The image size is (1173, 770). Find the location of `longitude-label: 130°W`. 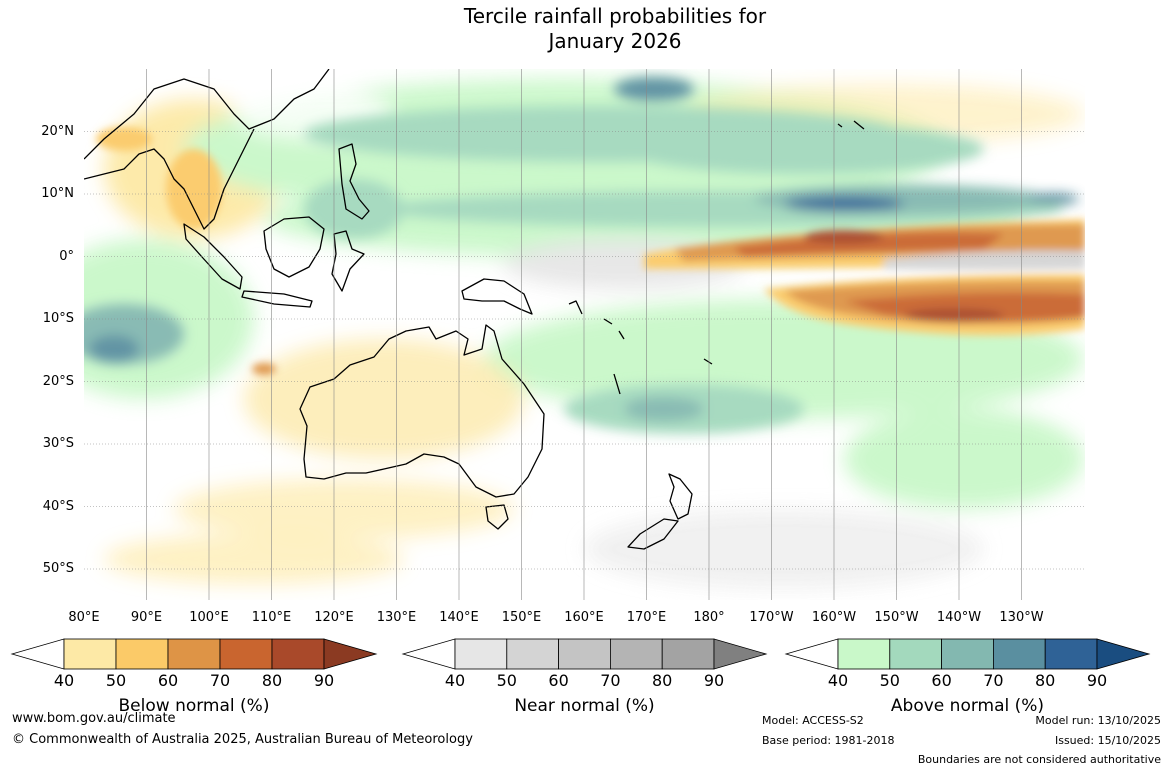

longitude-label: 130°W is located at coordinates (1021, 617).